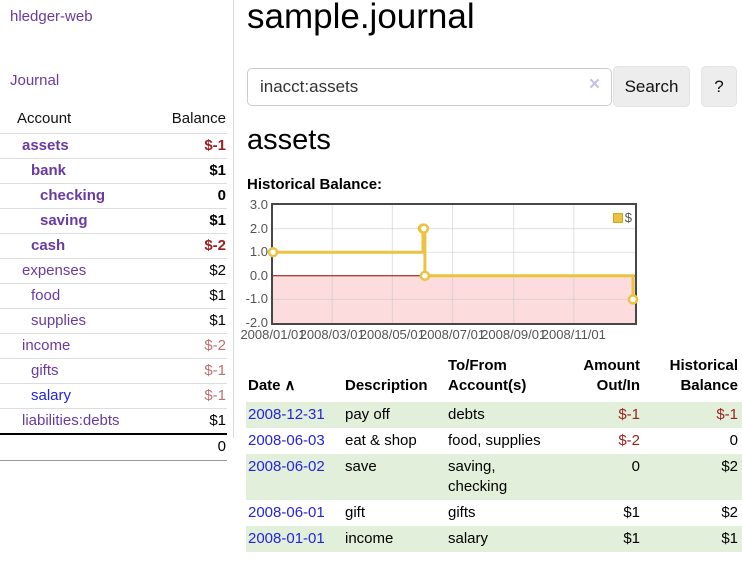 The image size is (742, 582). Describe the element at coordinates (113, 396) in the screenshot. I see `account-row: salary $-1` at that location.